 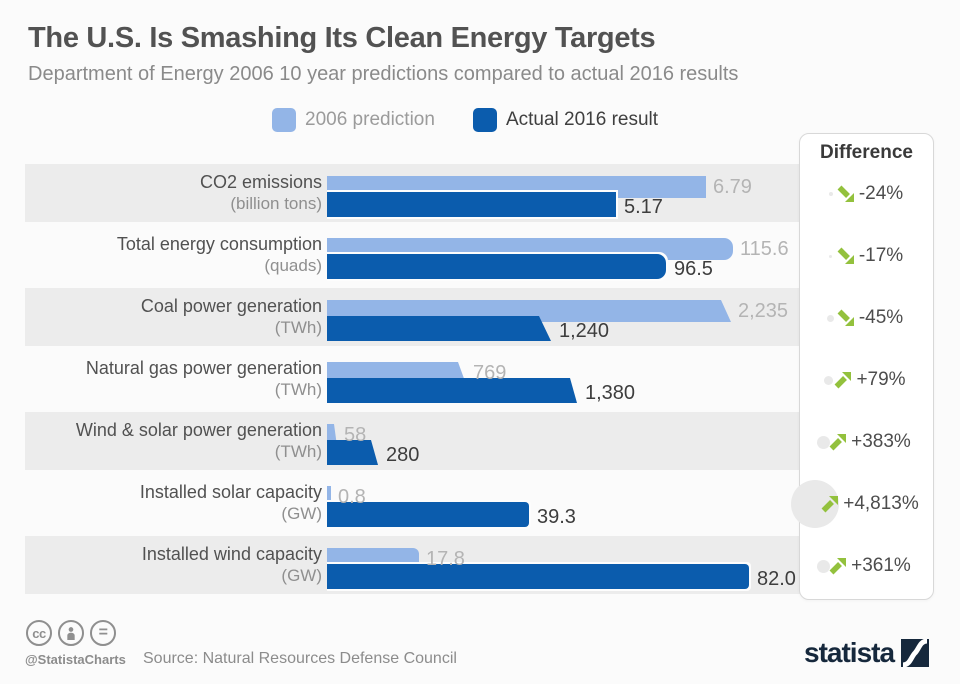 I want to click on statista-logo-mark-icon, so click(x=915, y=653).